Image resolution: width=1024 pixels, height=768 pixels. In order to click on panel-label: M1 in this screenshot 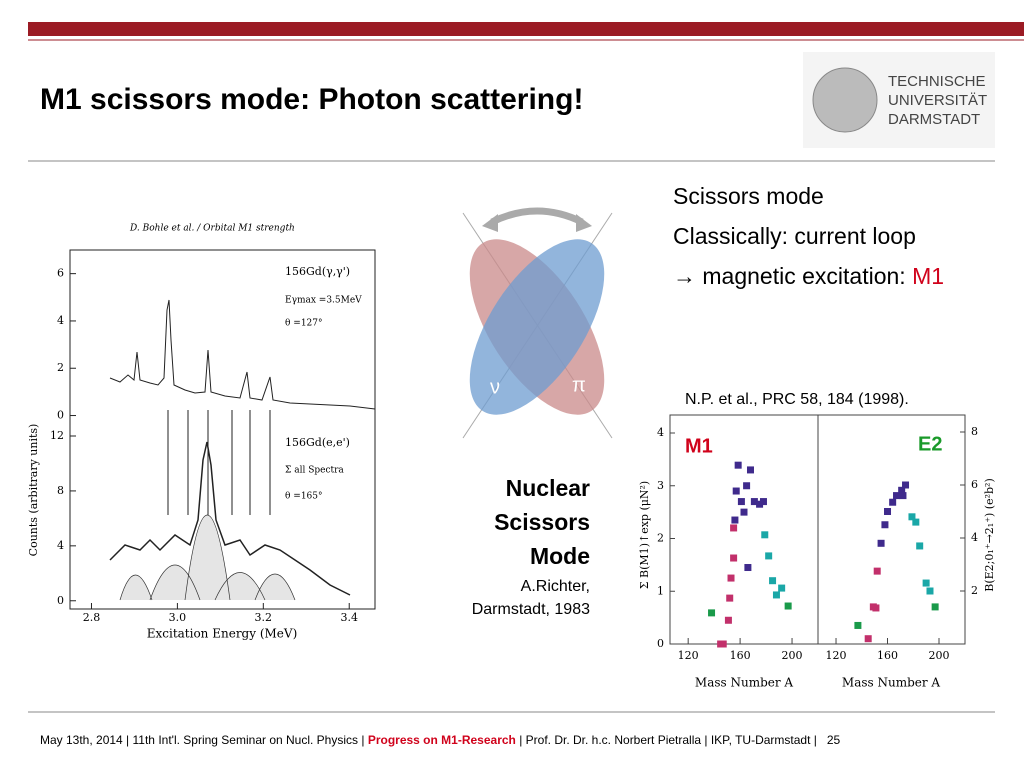, I will do `click(699, 446)`.